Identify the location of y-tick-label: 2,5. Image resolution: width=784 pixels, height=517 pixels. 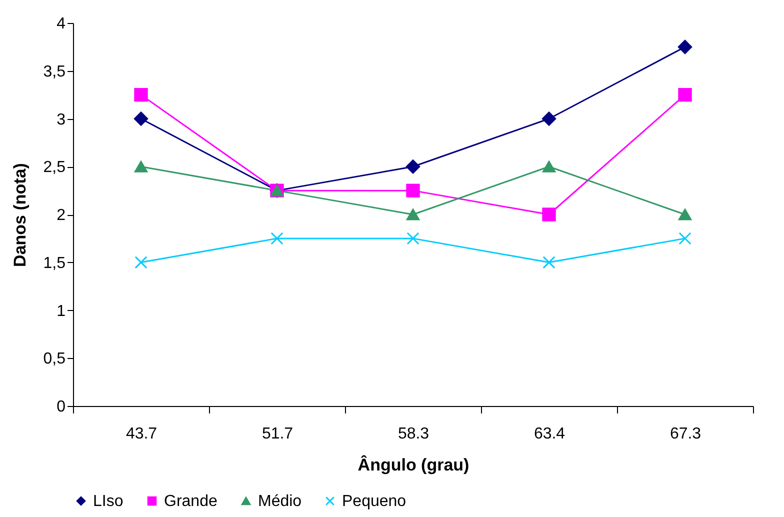
(54, 167).